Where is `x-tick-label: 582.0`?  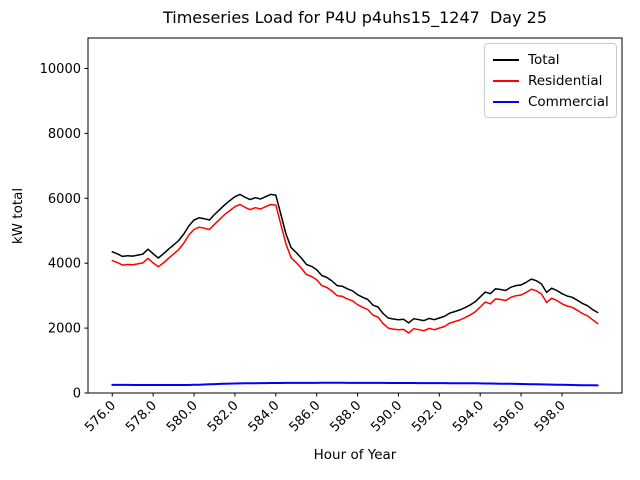 x-tick-label: 582.0 is located at coordinates (223, 416).